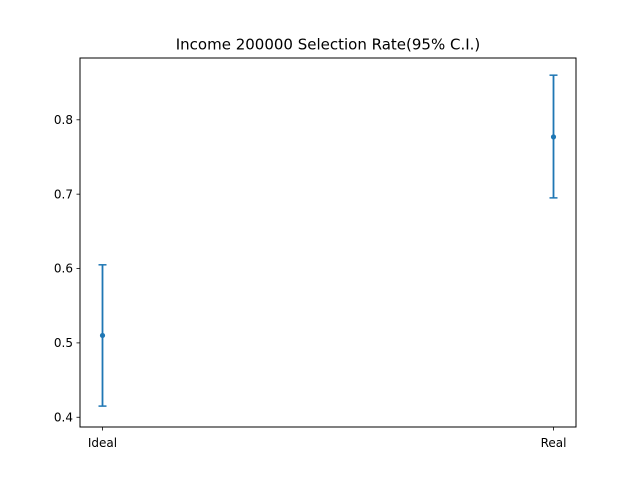 Image resolution: width=640 pixels, height=480 pixels. Describe the element at coordinates (63, 120) in the screenshot. I see `y-tick-label: 0.8` at that location.